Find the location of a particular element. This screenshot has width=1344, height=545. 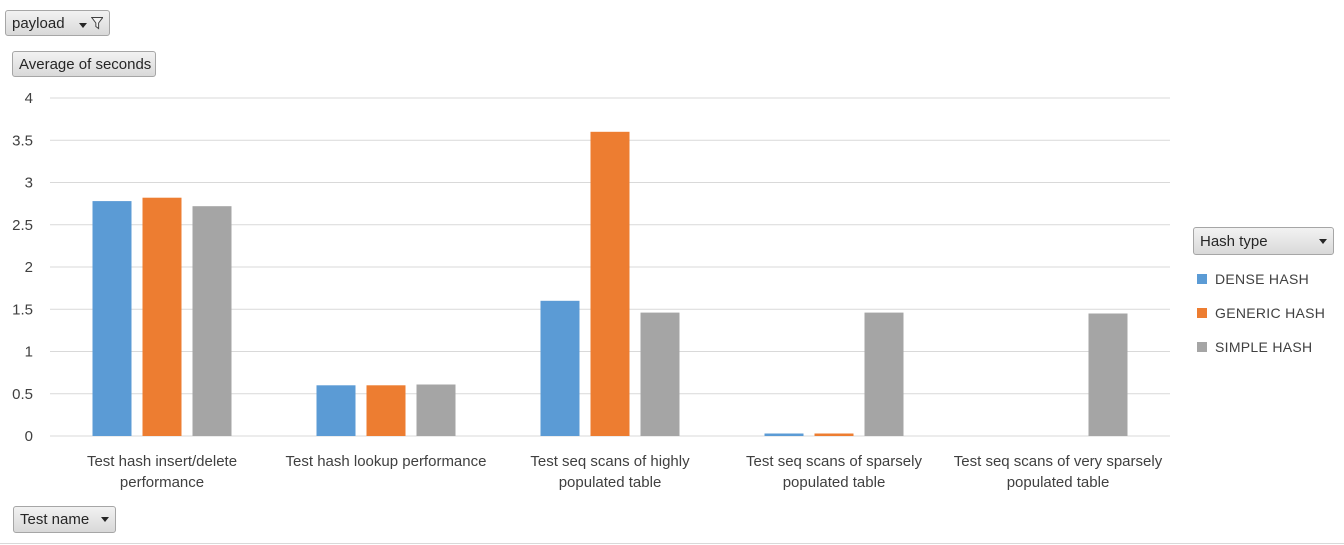

legend-item: GENERIC HASH is located at coordinates (1261, 313).